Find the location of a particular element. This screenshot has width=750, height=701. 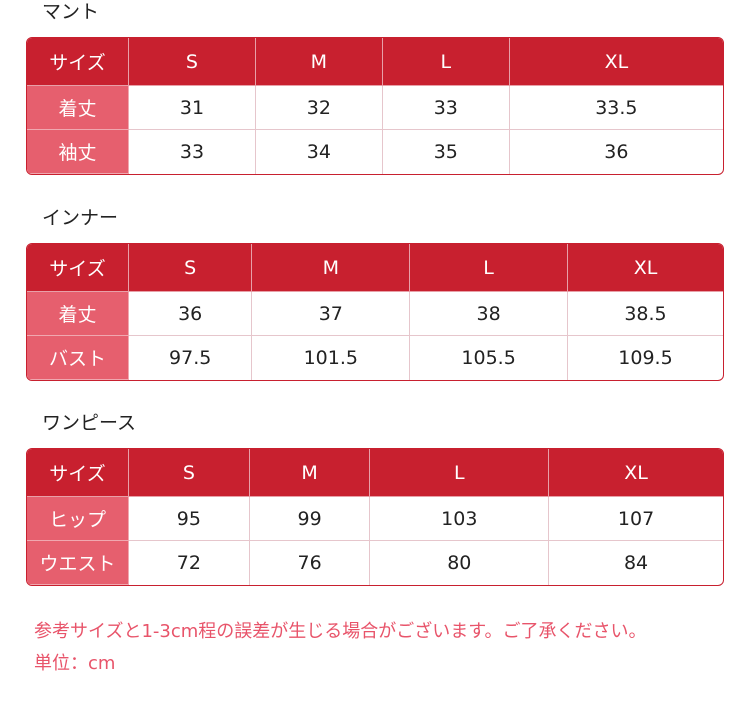

table-row: ヒップ 95 99 103 107 is located at coordinates (375, 519).